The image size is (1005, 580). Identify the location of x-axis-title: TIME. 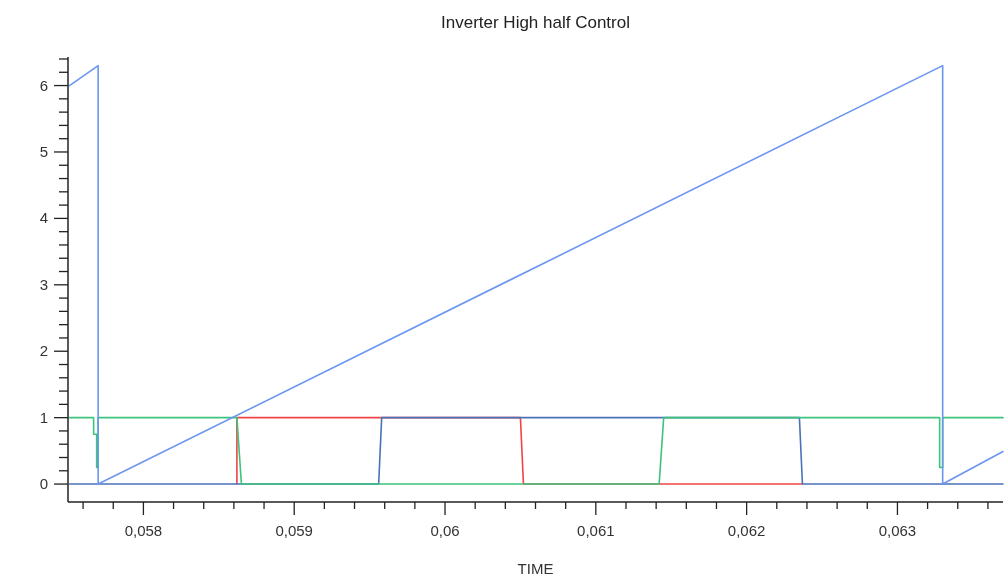
(535, 568).